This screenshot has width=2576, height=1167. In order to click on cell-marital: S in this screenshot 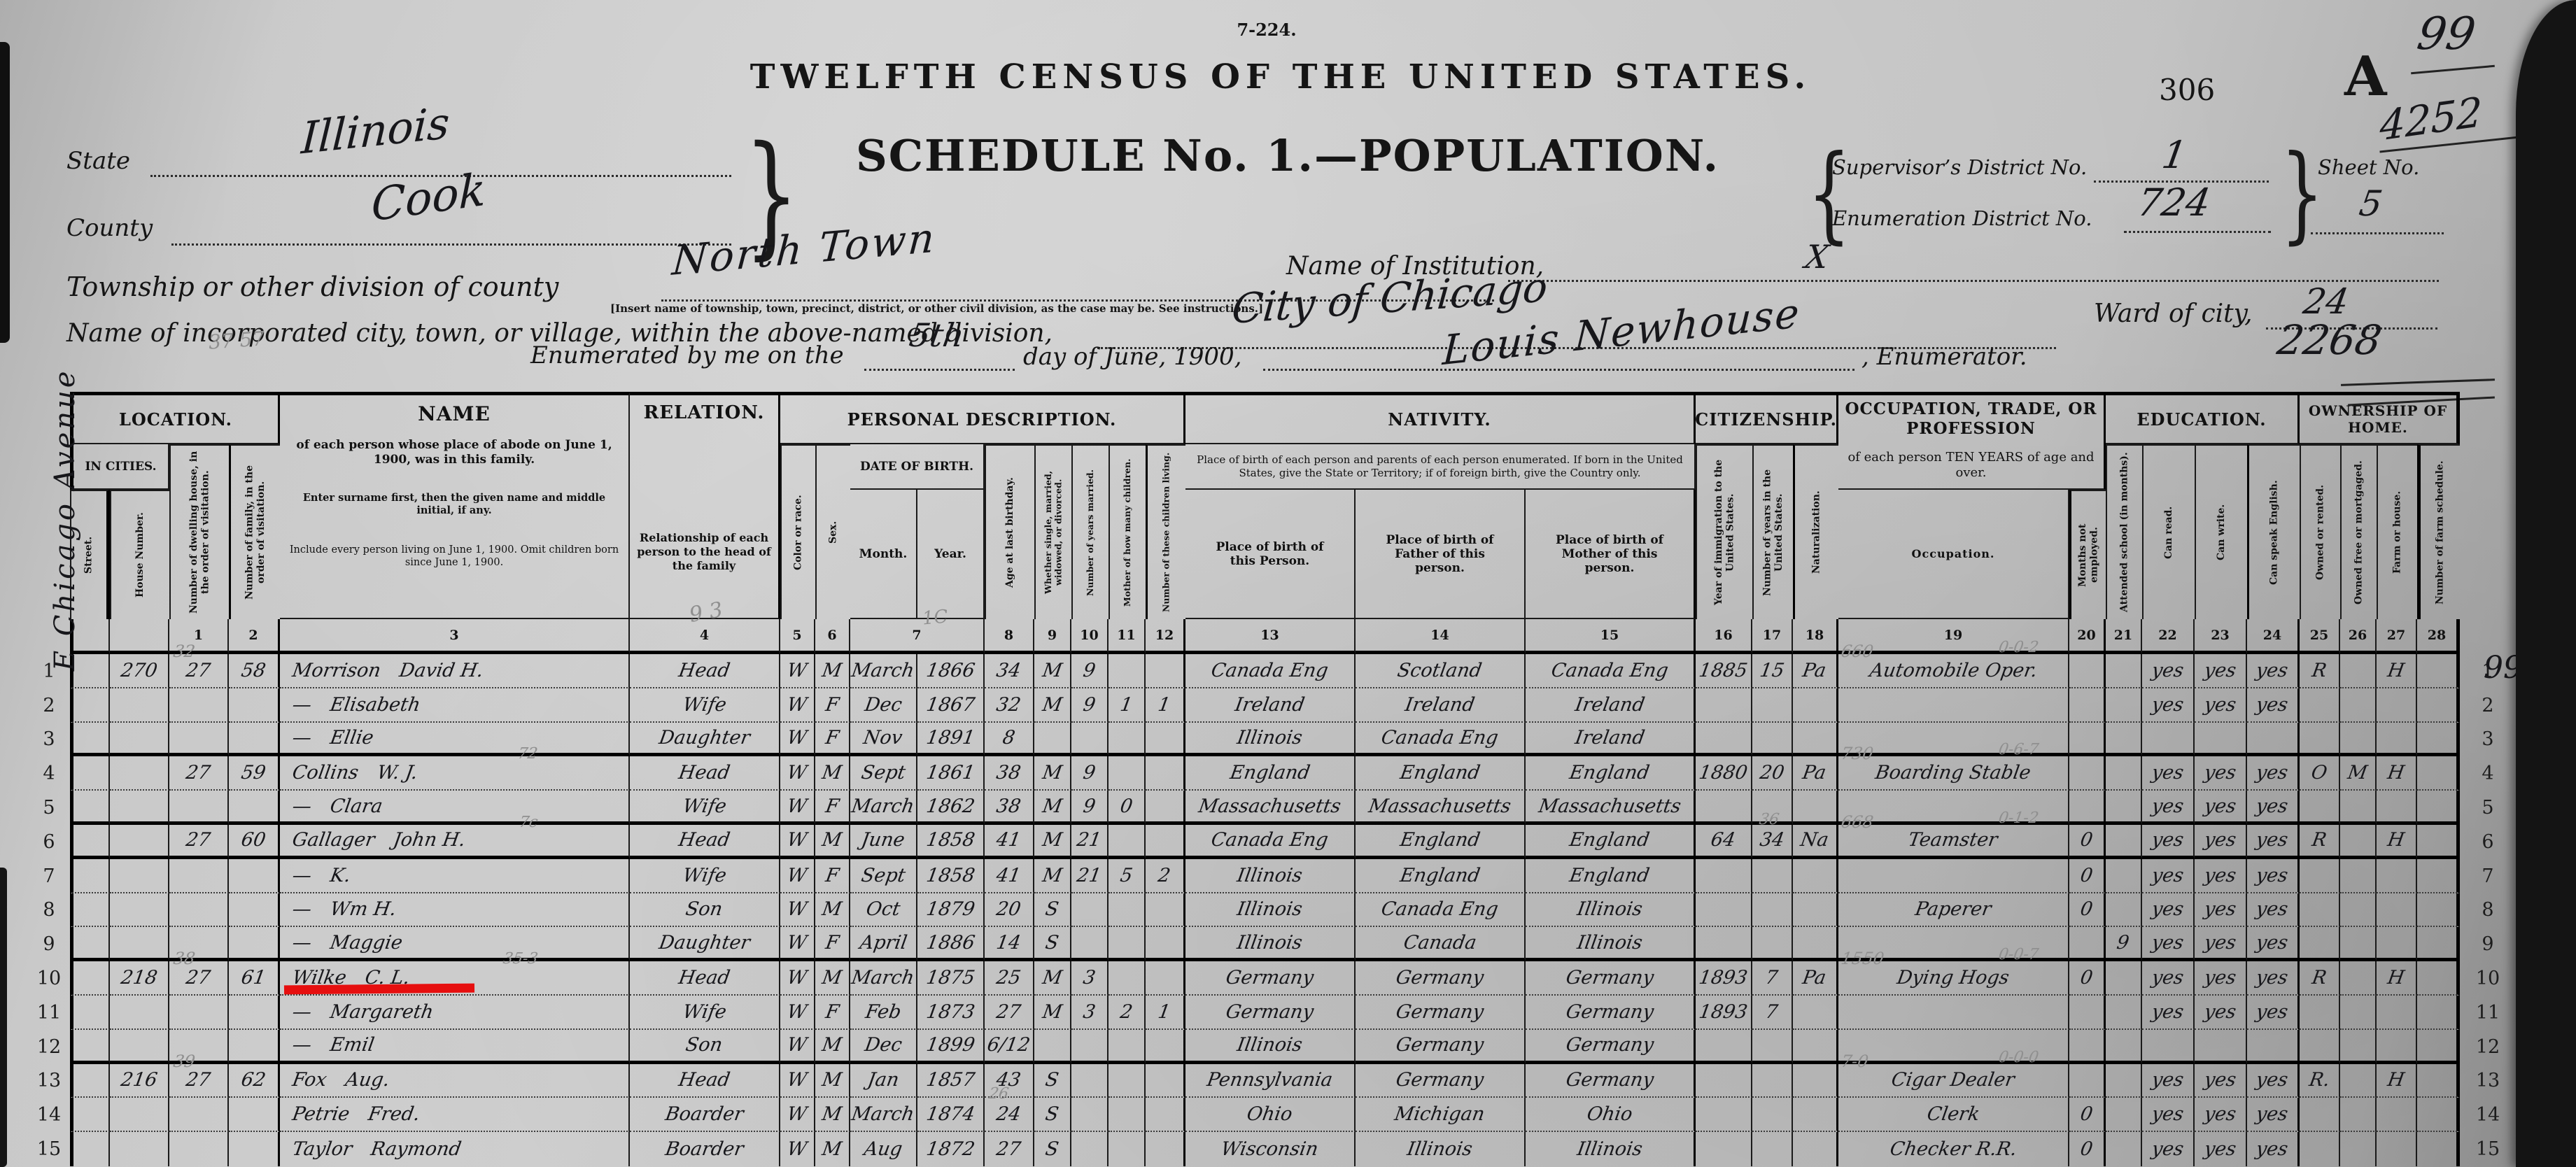, I will do `click(1052, 1115)`.